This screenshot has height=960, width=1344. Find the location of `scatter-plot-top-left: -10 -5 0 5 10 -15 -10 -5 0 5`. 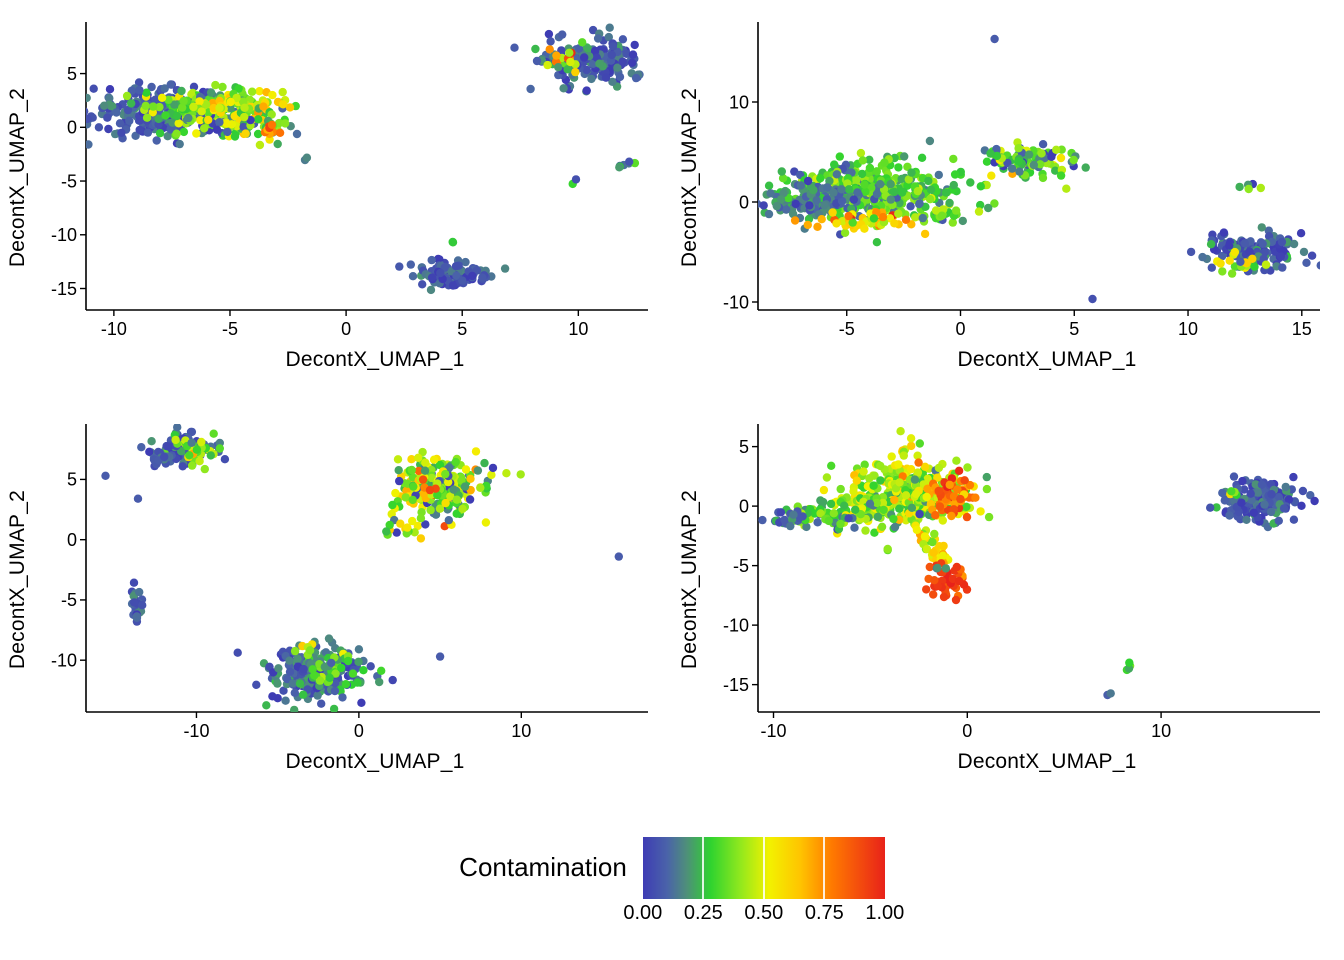

scatter-plot-top-left: -10 -5 0 5 10 -15 -10 -5 0 5 is located at coordinates (349, 180).